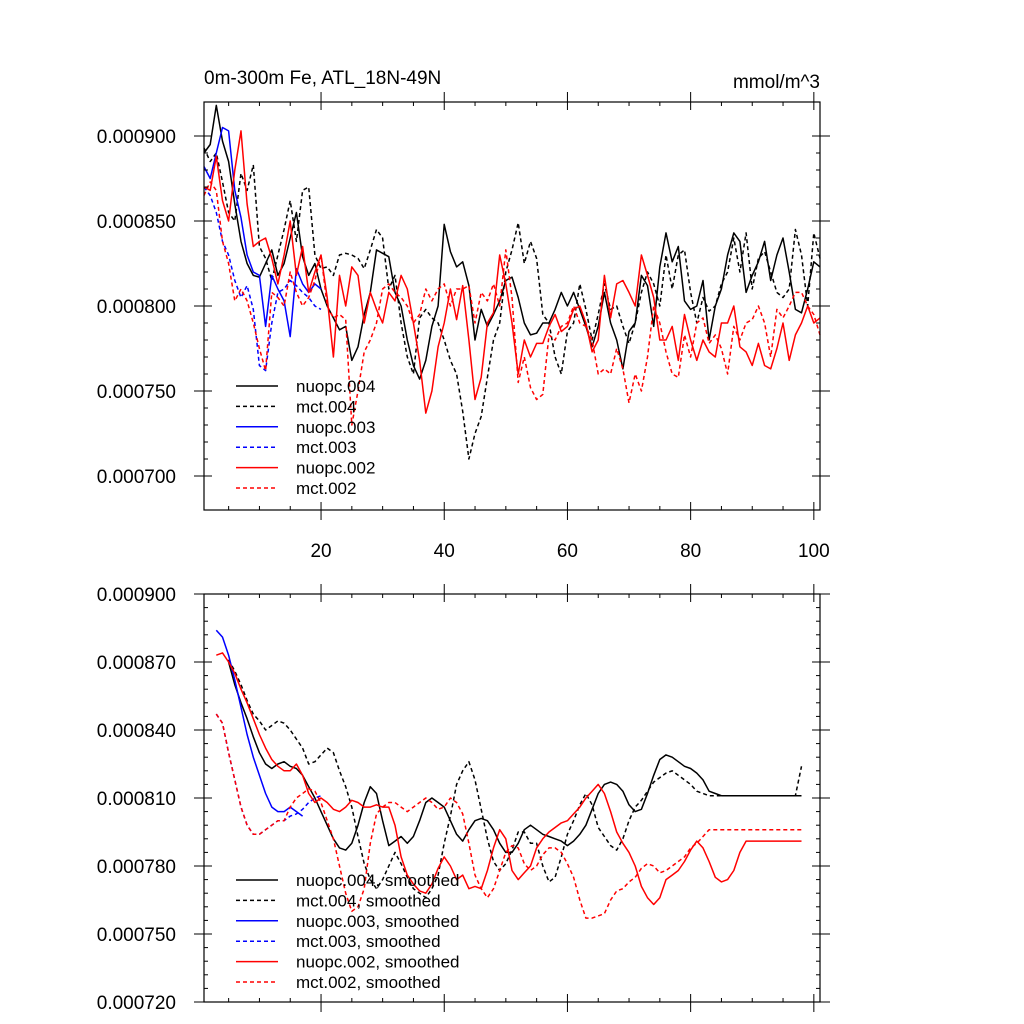 The width and height of the screenshot is (1024, 1024). What do you see at coordinates (444, 551) in the screenshot?
I see `x-tick-label: 40` at bounding box center [444, 551].